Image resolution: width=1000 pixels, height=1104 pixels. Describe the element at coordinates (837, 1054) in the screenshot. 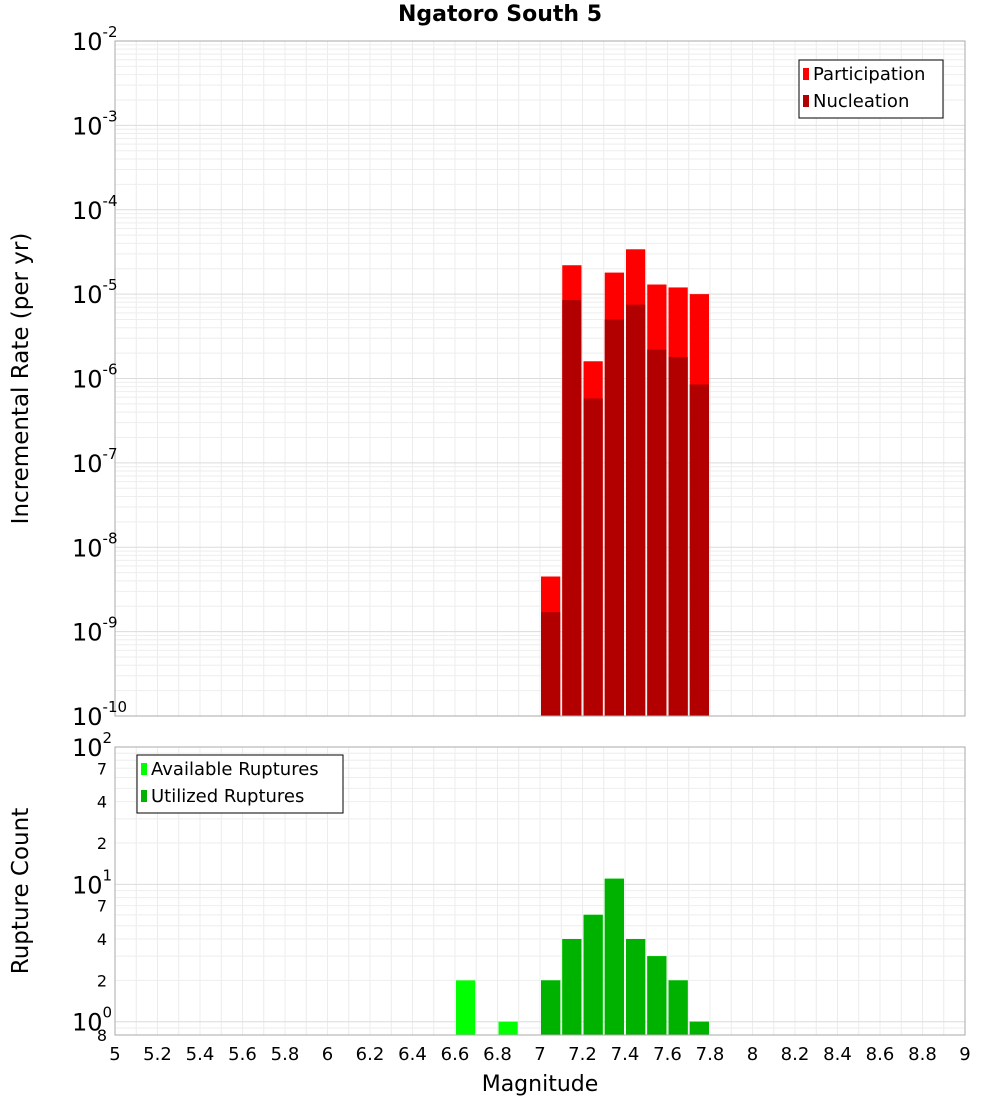

I see `x-tick-label: 8.4` at that location.